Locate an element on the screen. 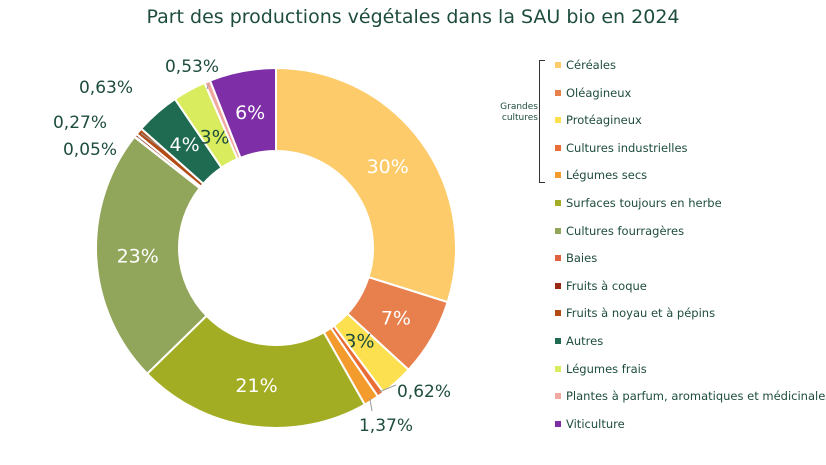 This screenshot has width=826, height=465. legend-label: Cultures industrielles is located at coordinates (627, 147).